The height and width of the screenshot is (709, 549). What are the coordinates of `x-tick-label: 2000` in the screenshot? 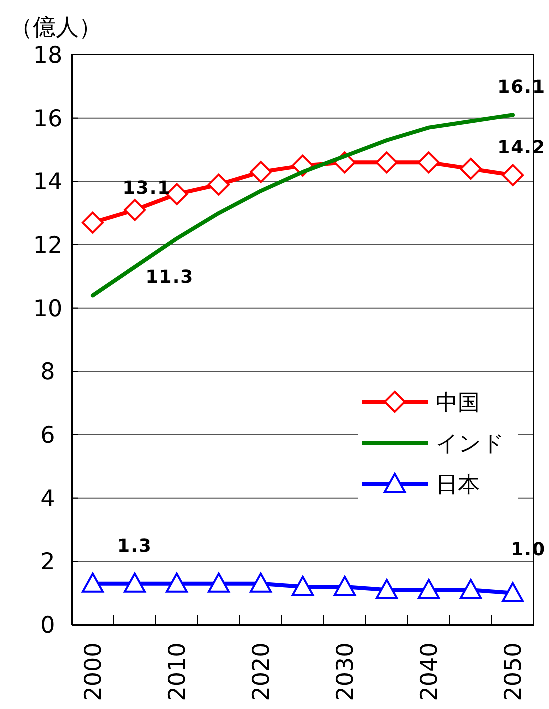 It's located at (94, 672).